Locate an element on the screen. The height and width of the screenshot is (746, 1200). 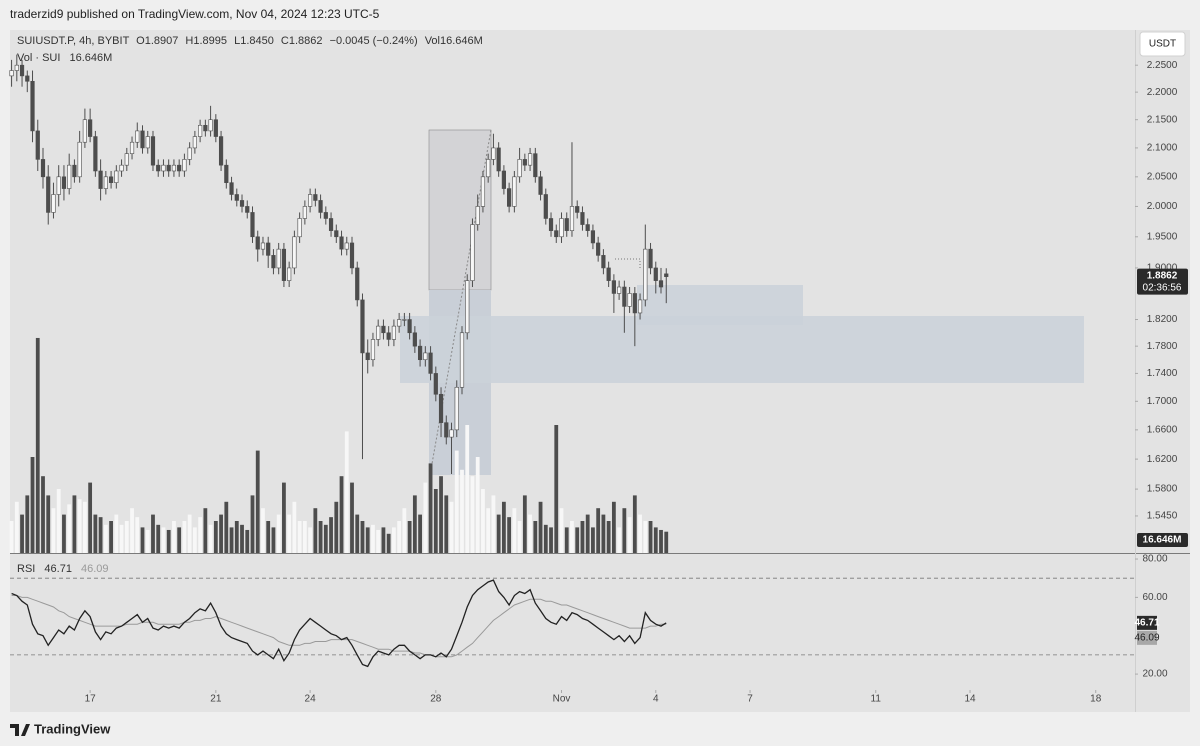
y-tick-label: 2.1500 is located at coordinates (1162, 119).